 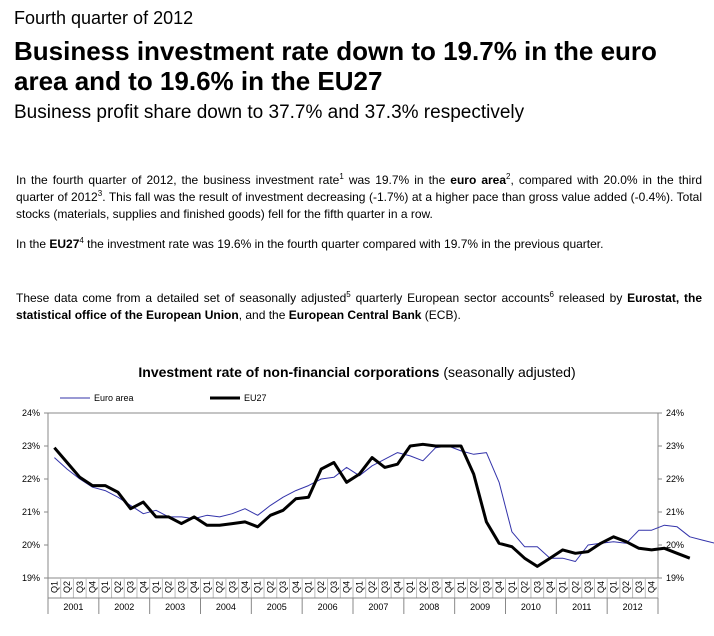 What do you see at coordinates (81, 240) in the screenshot?
I see `footnote-ref: 4` at bounding box center [81, 240].